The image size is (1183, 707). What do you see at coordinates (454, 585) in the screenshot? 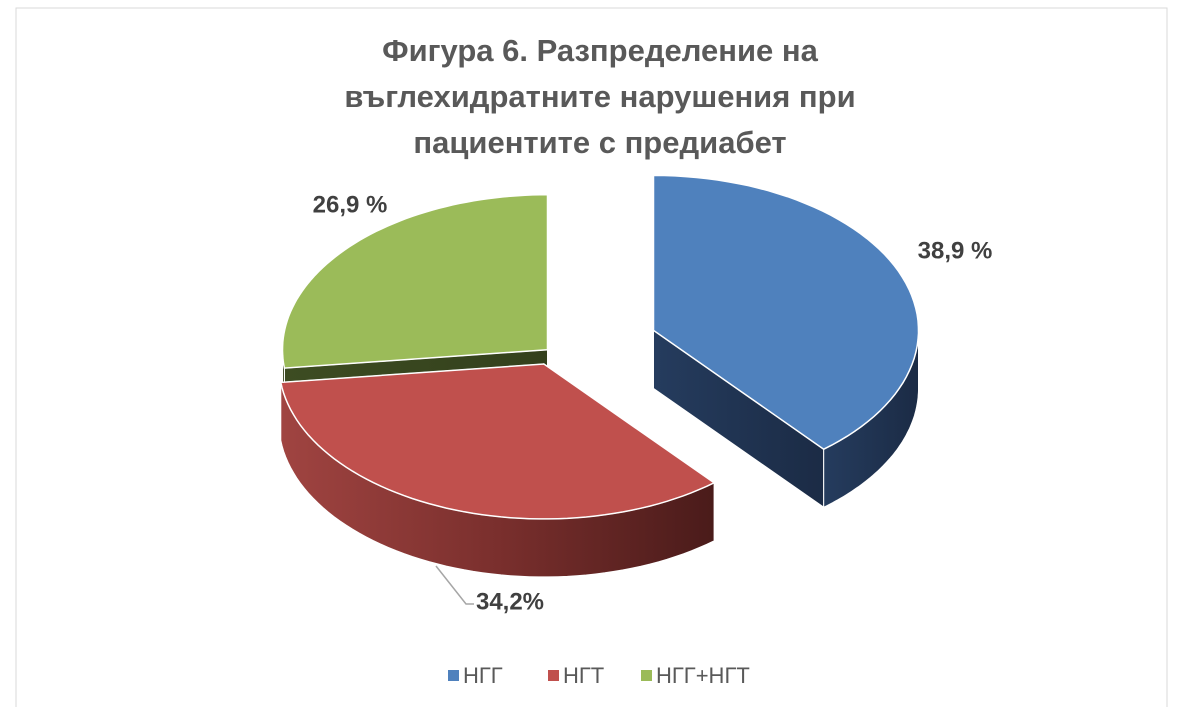
I see `leader-line` at bounding box center [454, 585].